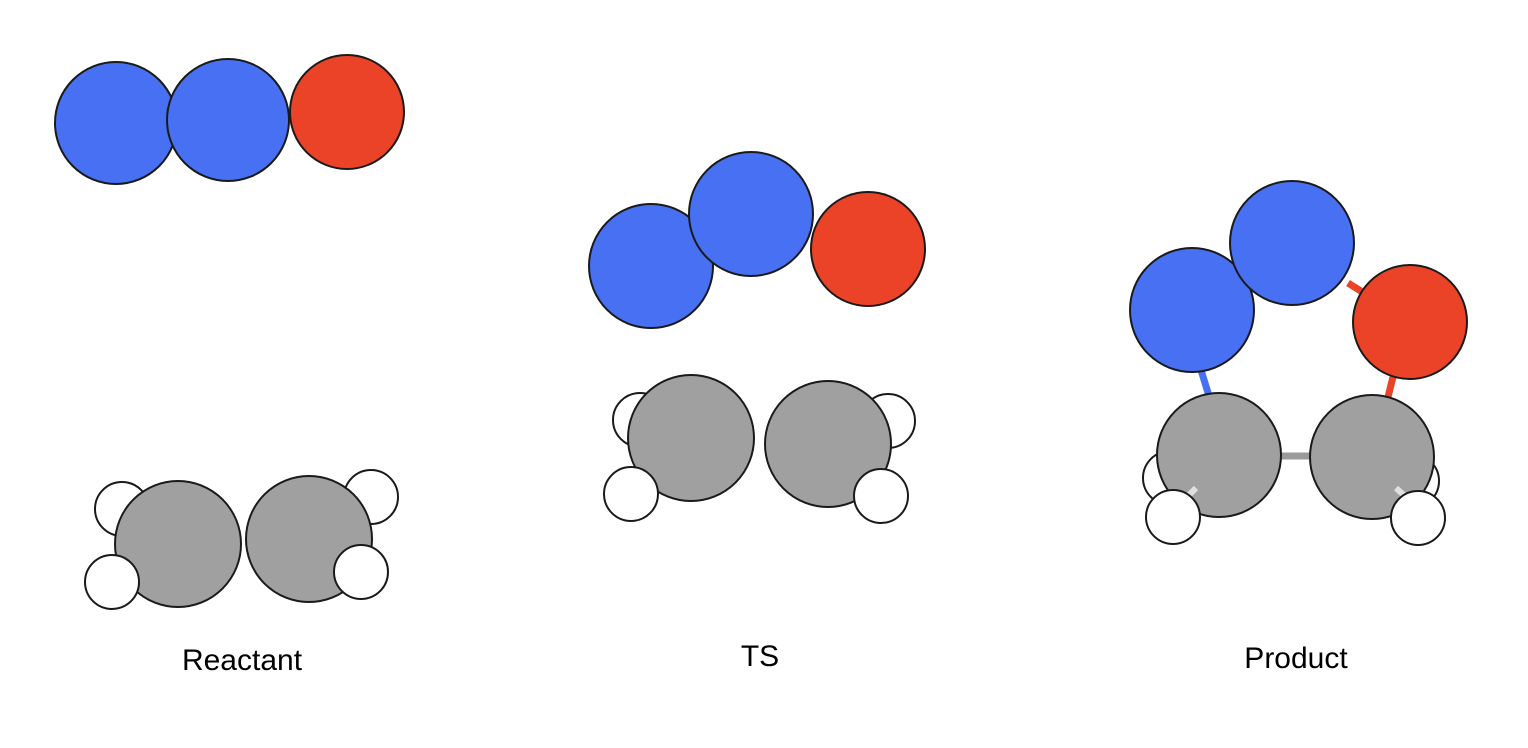  What do you see at coordinates (1296, 658) in the screenshot?
I see `product-label: Product` at bounding box center [1296, 658].